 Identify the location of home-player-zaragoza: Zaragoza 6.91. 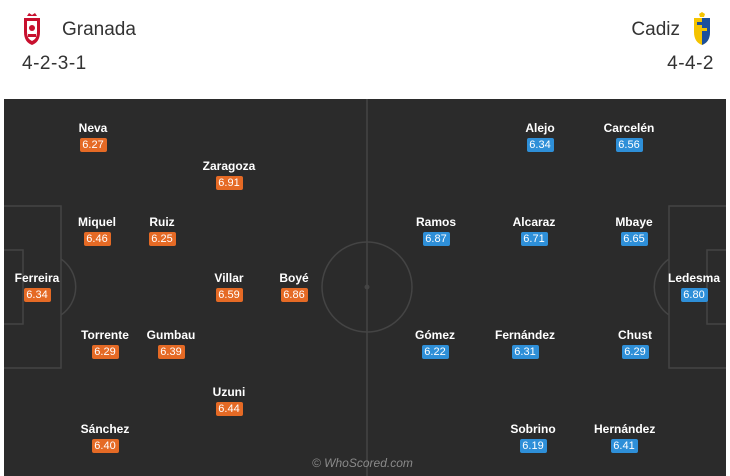
(229, 175).